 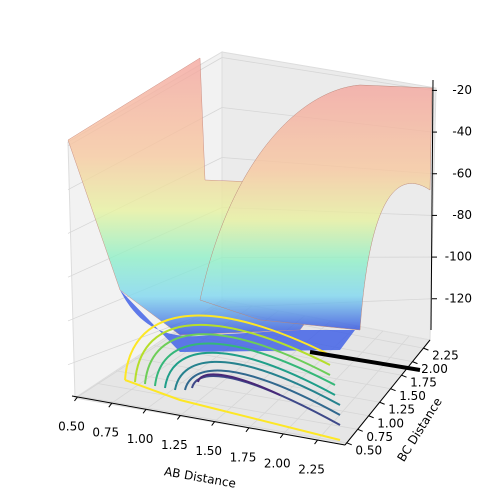 What do you see at coordinates (412, 396) in the screenshot?
I see `y-tick-label: 1.50` at bounding box center [412, 396].